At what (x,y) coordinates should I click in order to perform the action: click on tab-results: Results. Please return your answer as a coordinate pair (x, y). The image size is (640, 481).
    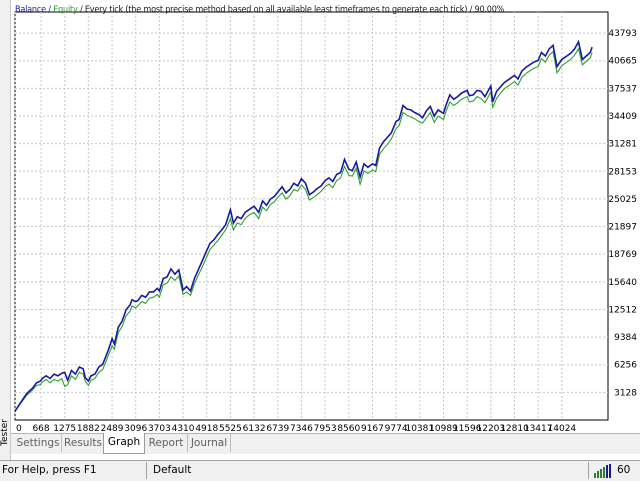
    Looking at the image, I should click on (83, 443).